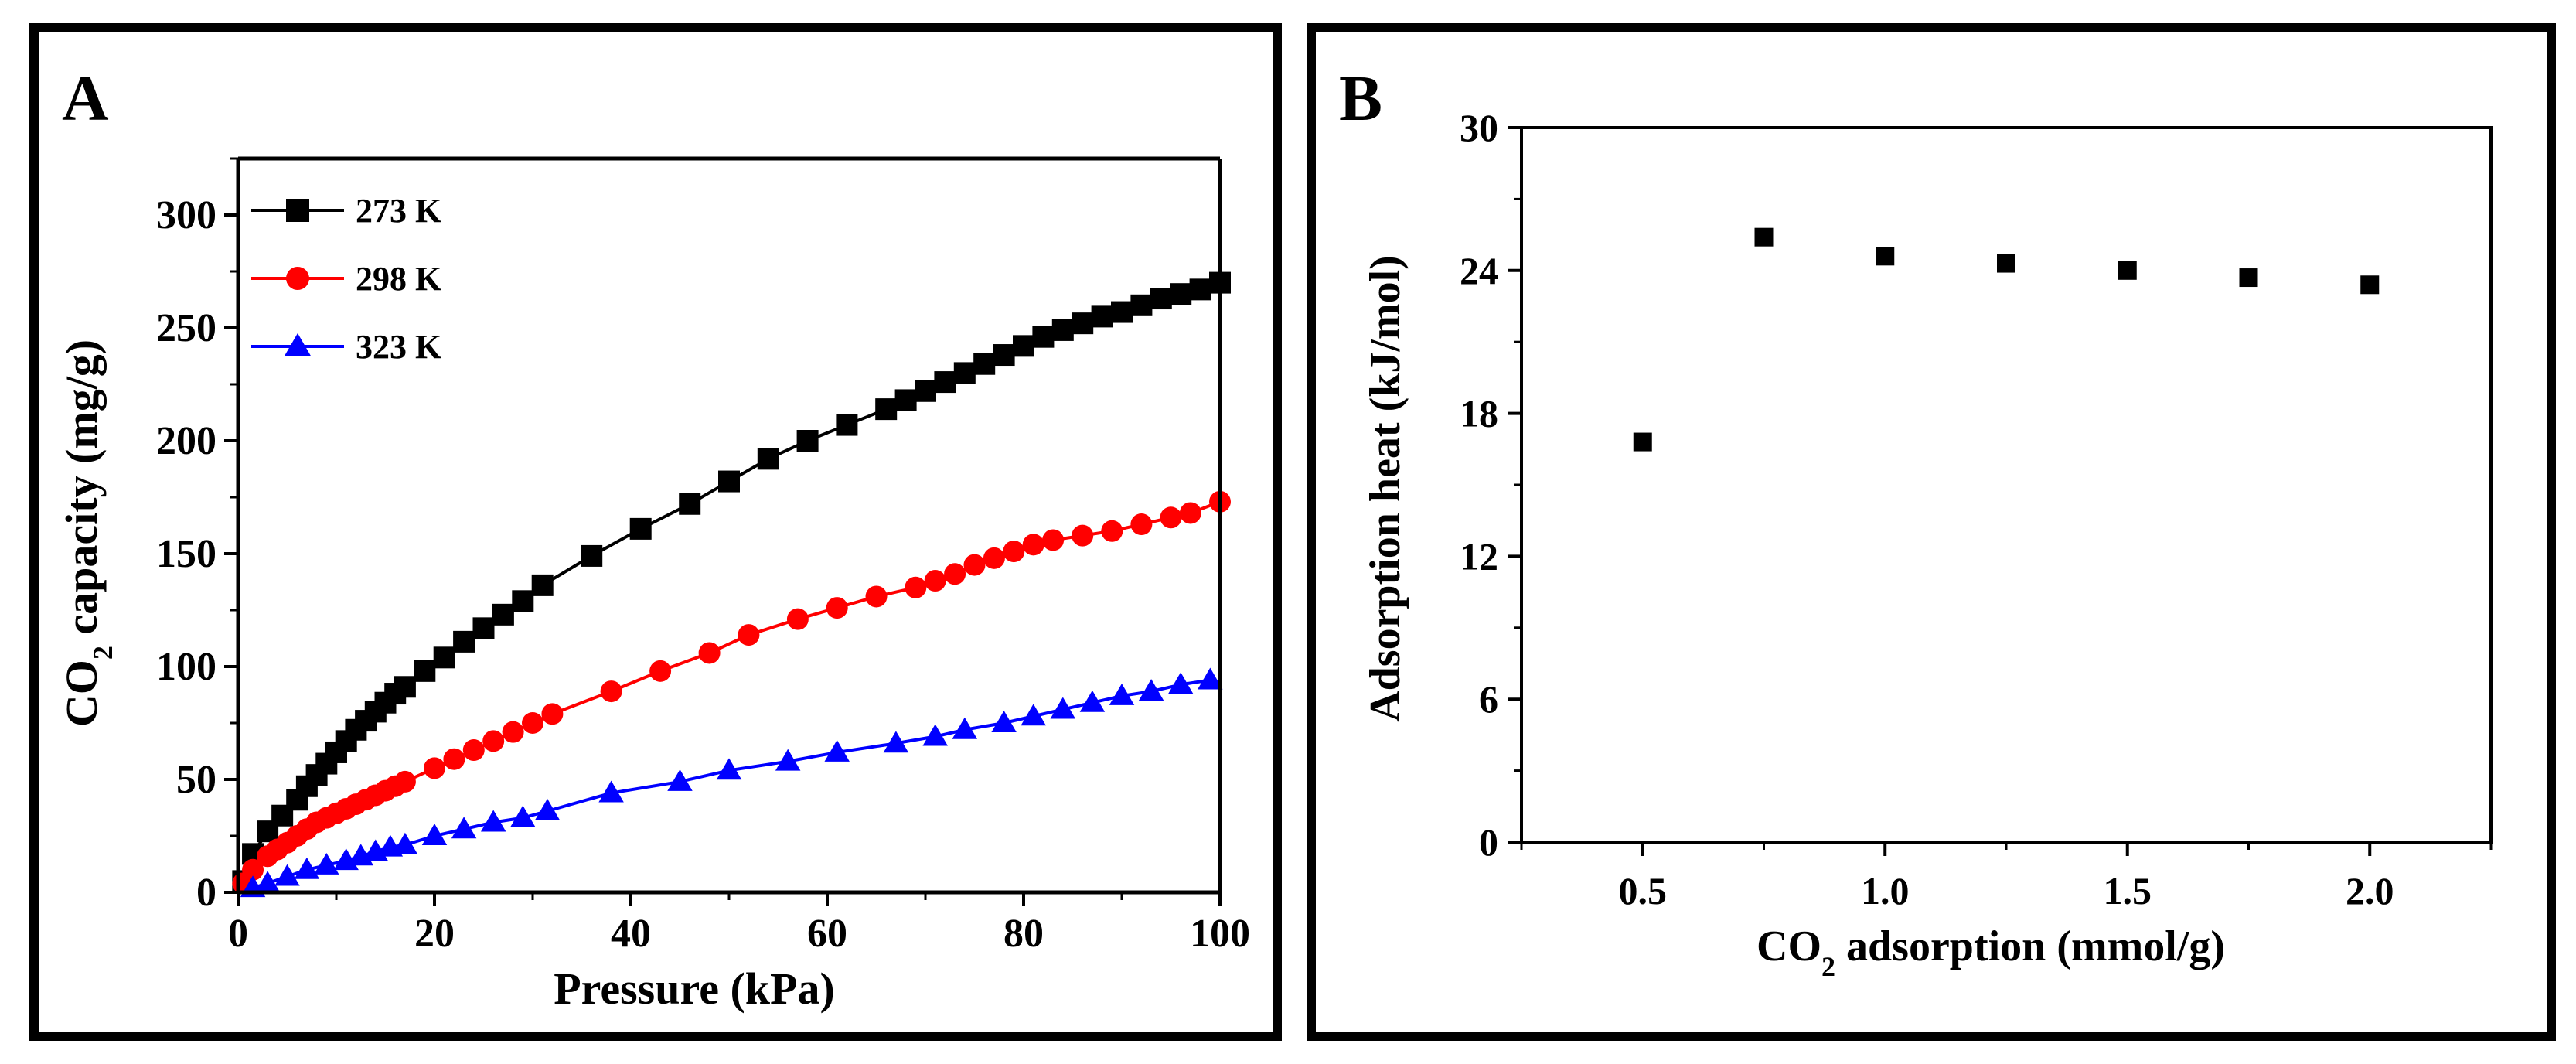 The width and height of the screenshot is (2576, 1064). I want to click on x-tick-label: 2.0, so click(2370, 891).